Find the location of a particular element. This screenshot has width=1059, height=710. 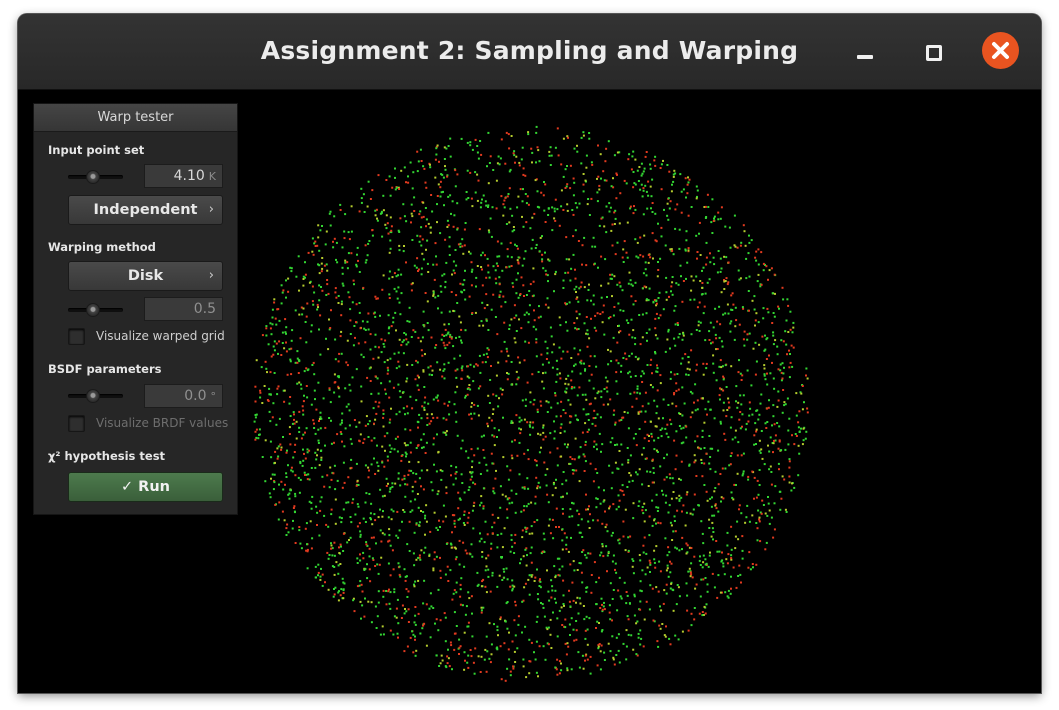

warping-method-dropdown: Disk › is located at coordinates (145, 276).